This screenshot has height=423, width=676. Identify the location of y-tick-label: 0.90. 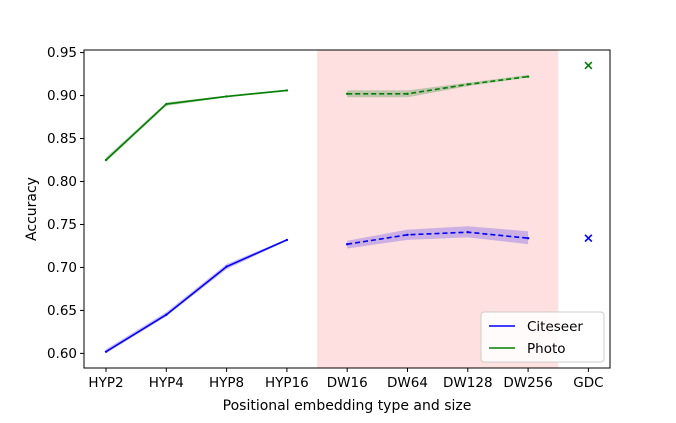
(62, 96).